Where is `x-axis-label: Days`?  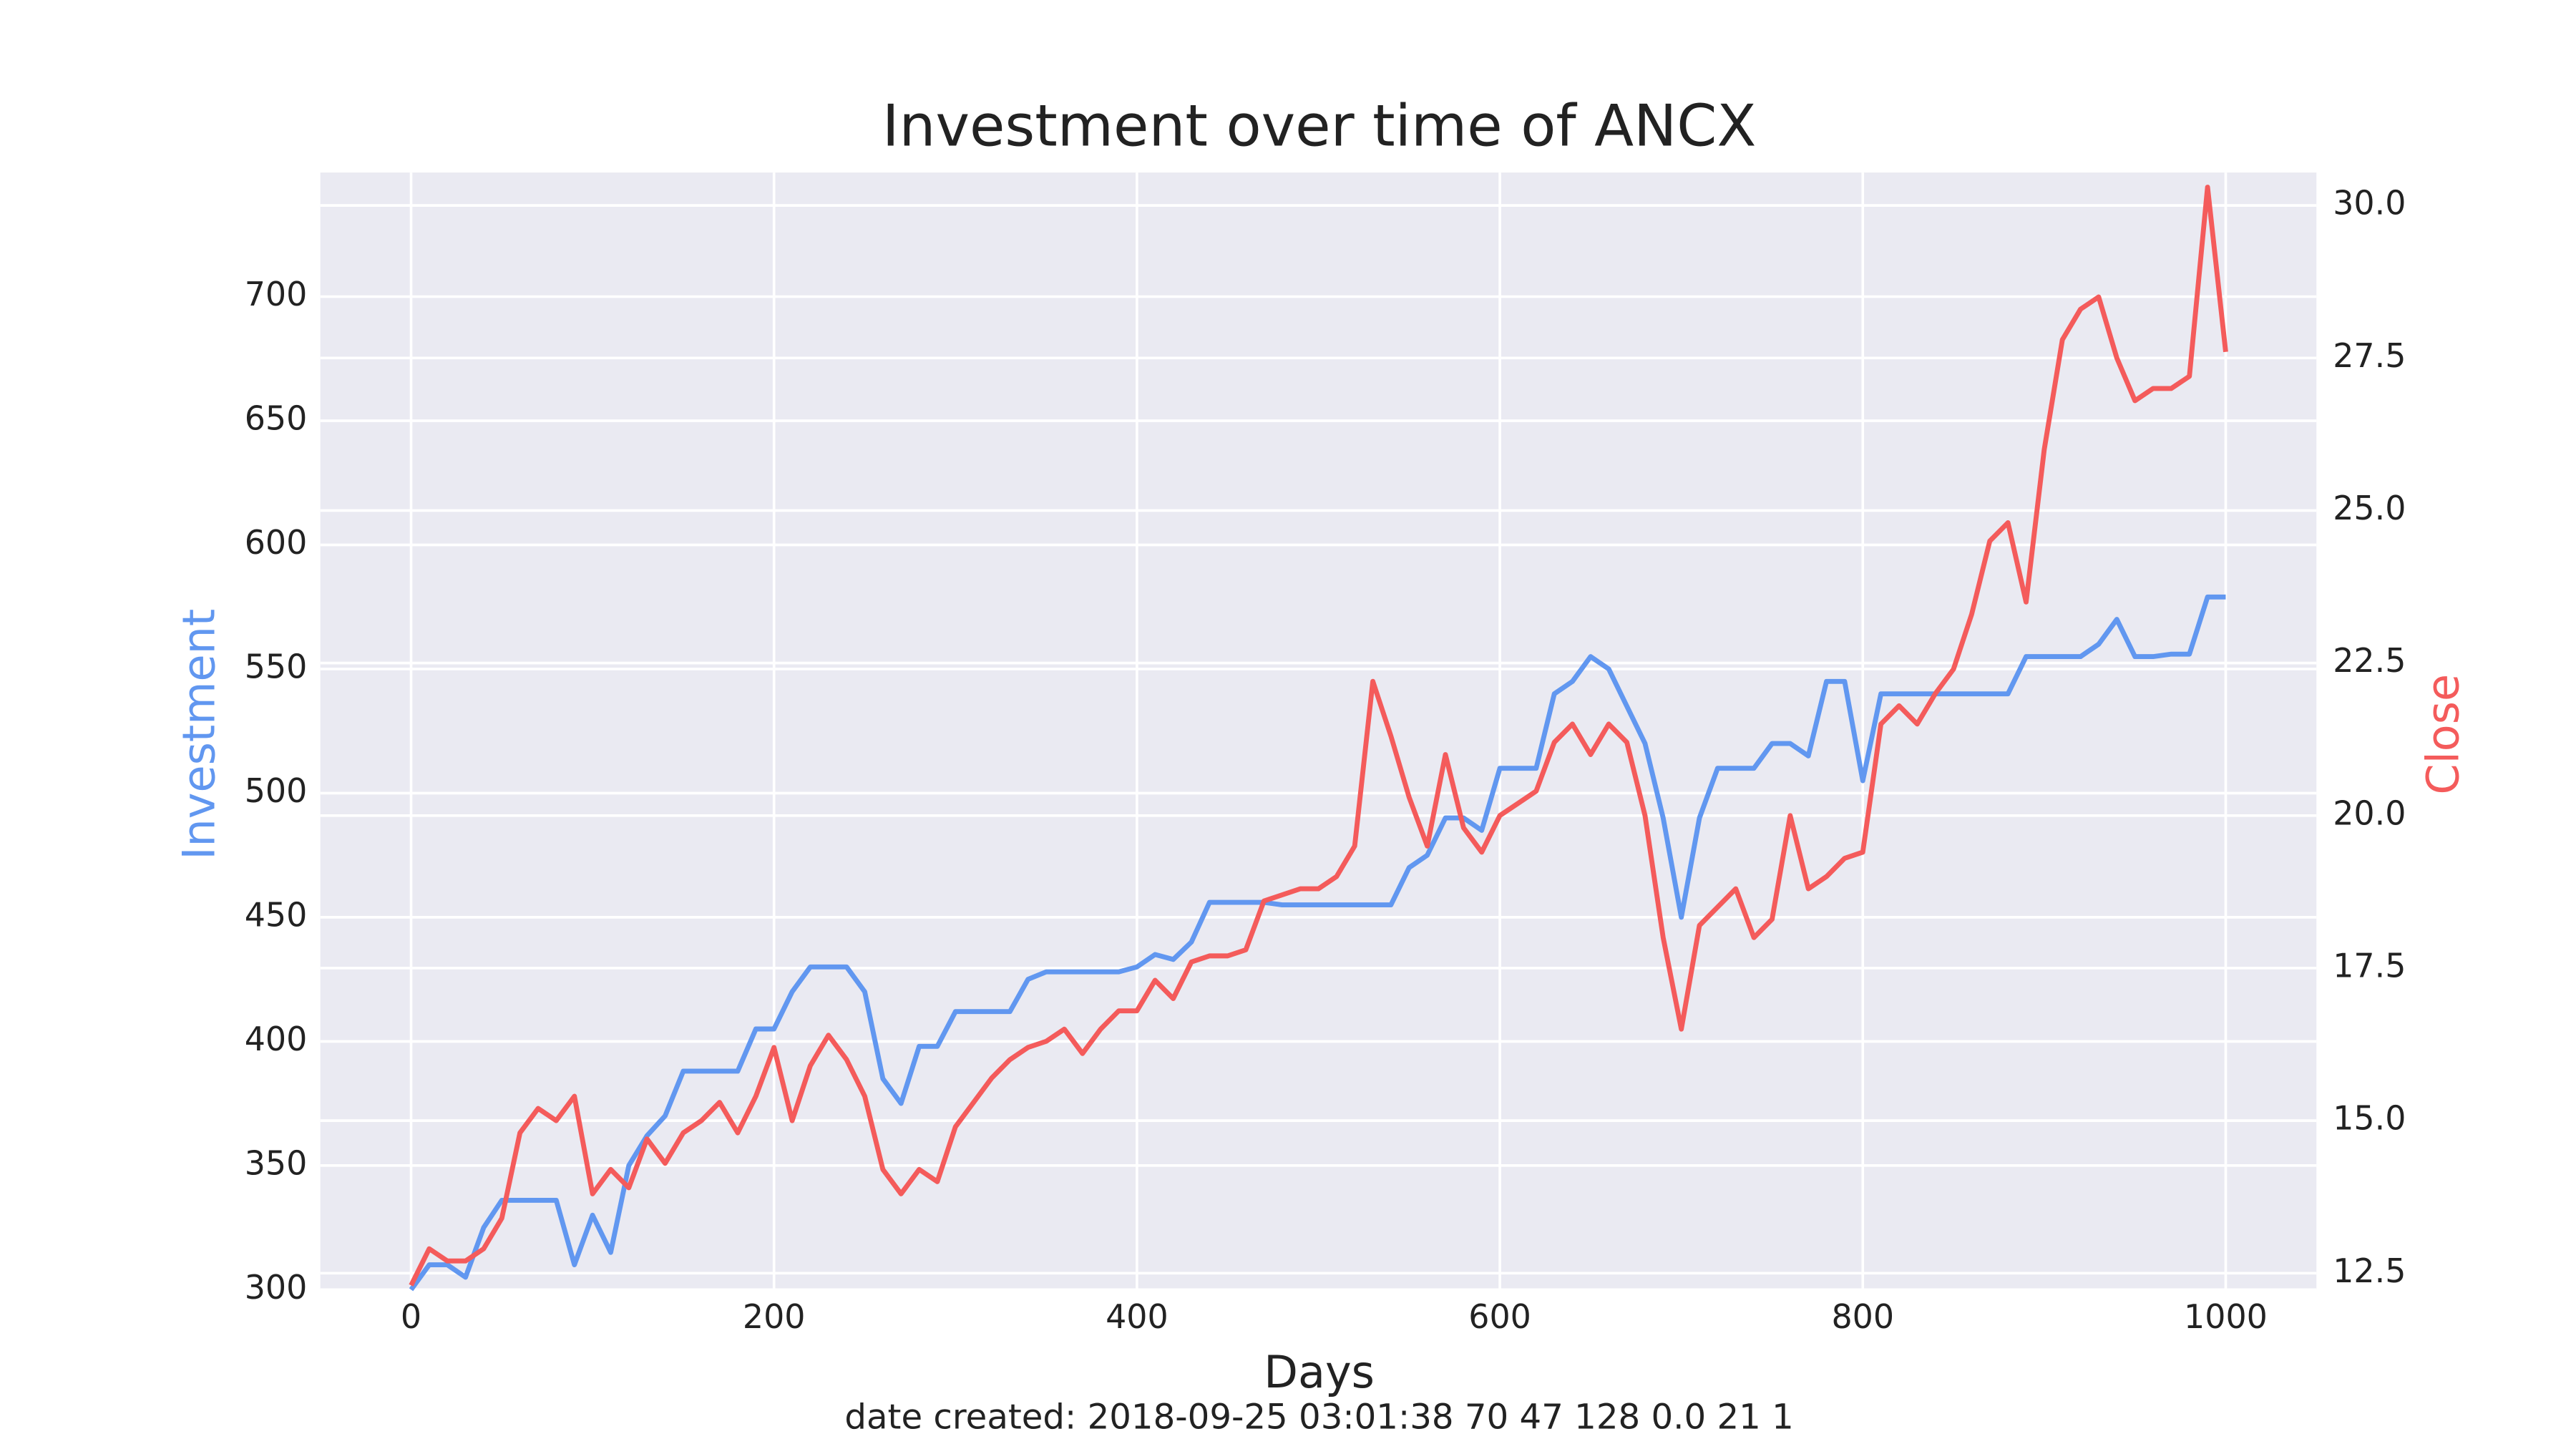
x-axis-label: Days is located at coordinates (1319, 1372).